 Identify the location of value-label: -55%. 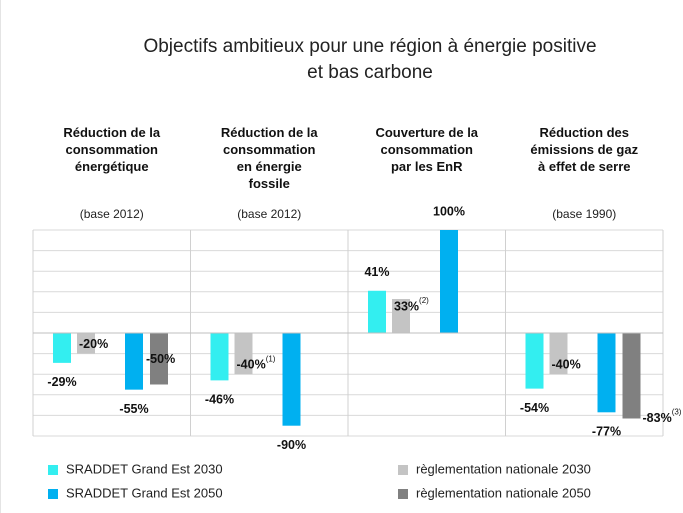
(133, 409).